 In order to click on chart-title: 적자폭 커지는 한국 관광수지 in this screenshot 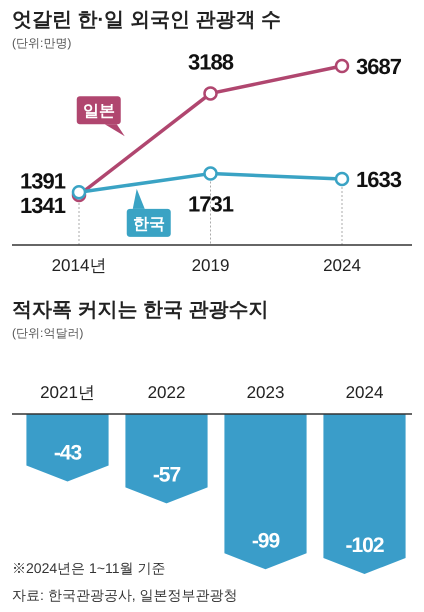, I will do `click(140, 310)`.